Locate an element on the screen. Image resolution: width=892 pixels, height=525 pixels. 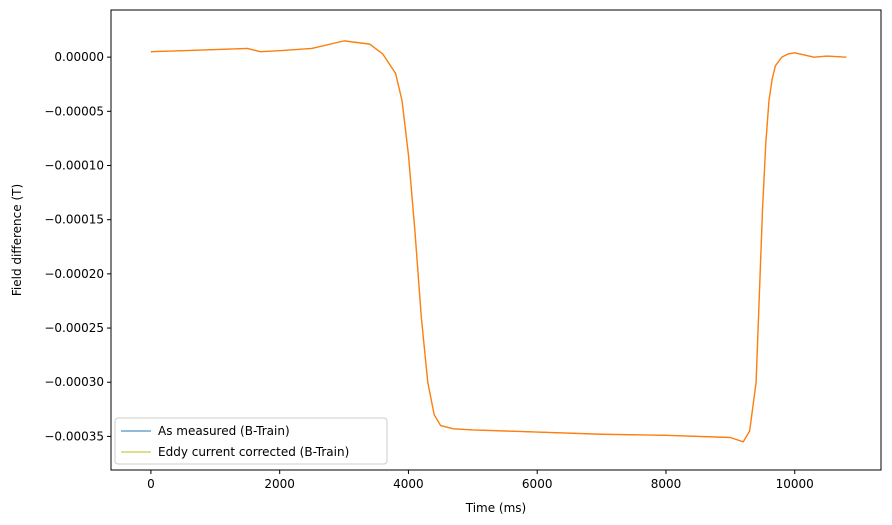
legend-box is located at coordinates (251, 441).